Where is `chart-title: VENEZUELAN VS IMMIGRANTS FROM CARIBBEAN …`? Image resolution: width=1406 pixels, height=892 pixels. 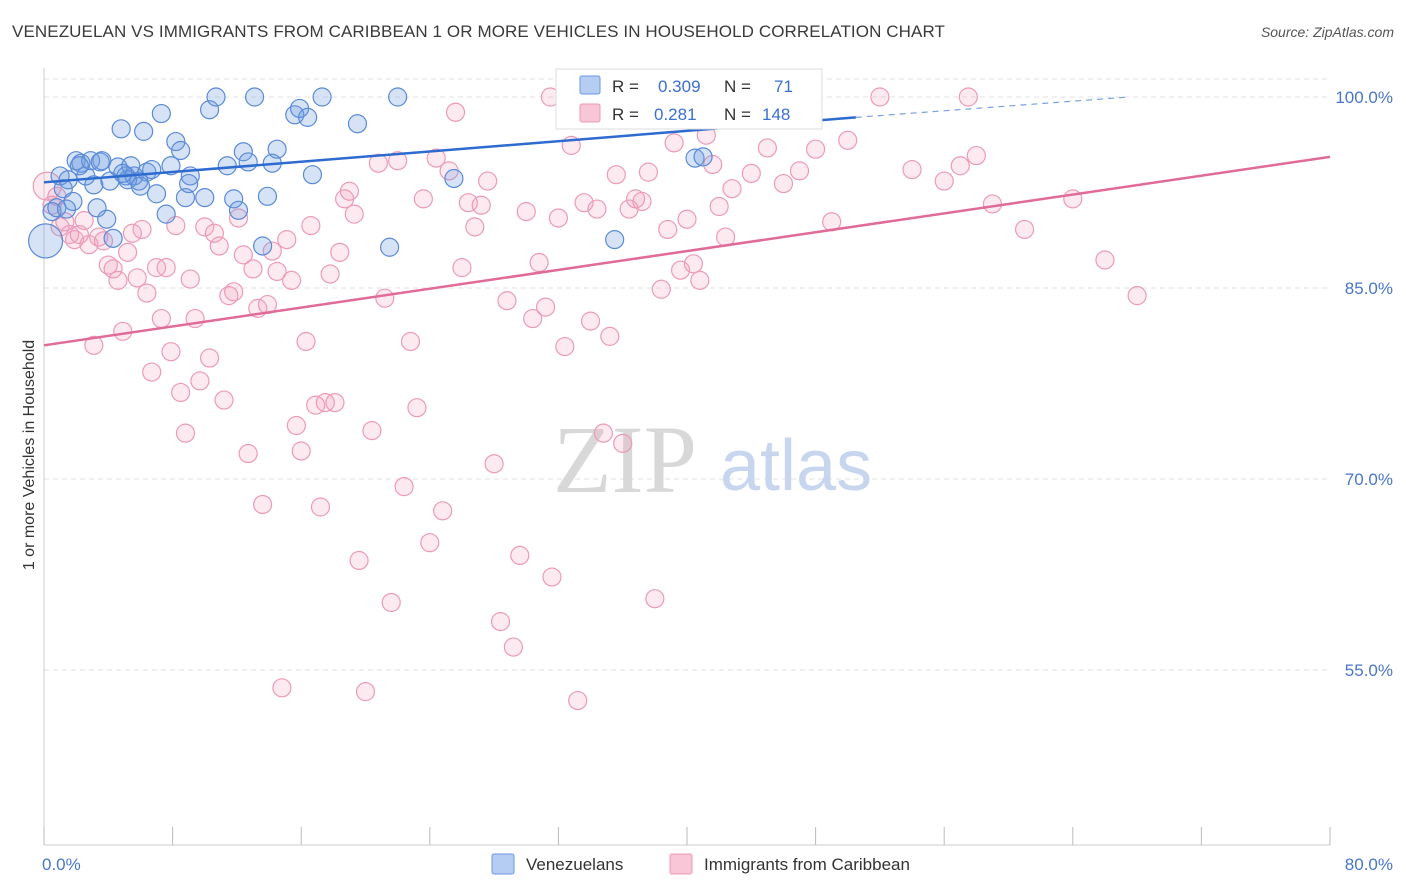
chart-title: VENEZUELAN VS IMMIGRANTS FROM CARIBBEAN … is located at coordinates (479, 31).